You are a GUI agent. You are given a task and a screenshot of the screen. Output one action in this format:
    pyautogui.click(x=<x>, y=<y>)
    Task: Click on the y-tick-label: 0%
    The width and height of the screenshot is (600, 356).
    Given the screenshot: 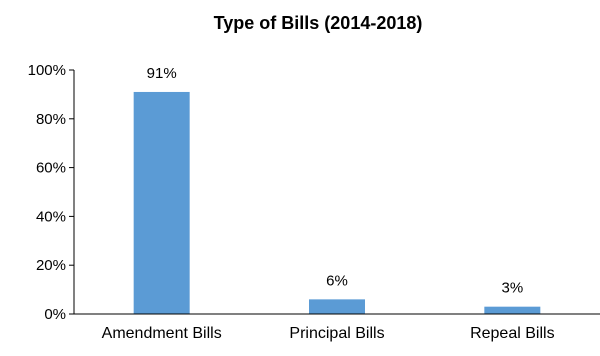 What is the action you would take?
    pyautogui.click(x=55, y=314)
    